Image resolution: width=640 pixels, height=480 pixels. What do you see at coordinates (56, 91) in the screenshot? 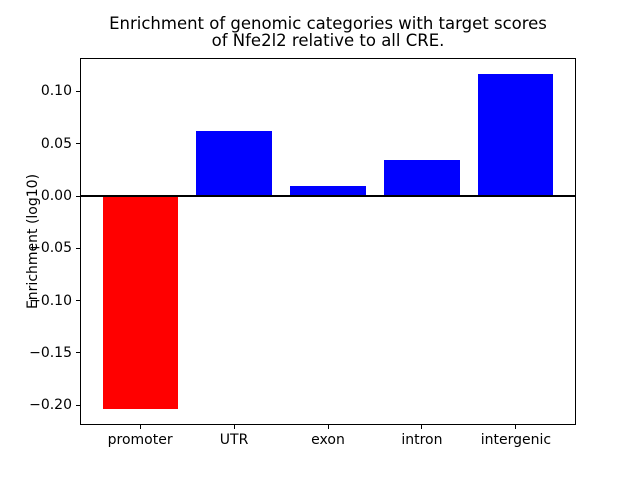
I see `y-tick-label: 0.10` at bounding box center [56, 91].